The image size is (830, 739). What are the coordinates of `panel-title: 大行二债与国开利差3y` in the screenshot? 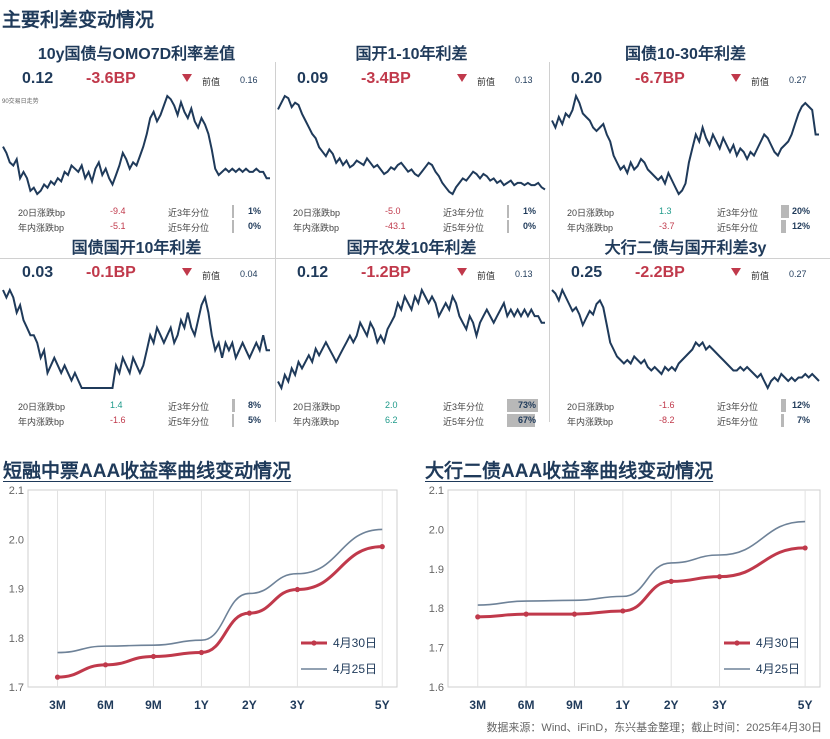 It's located at (685, 248).